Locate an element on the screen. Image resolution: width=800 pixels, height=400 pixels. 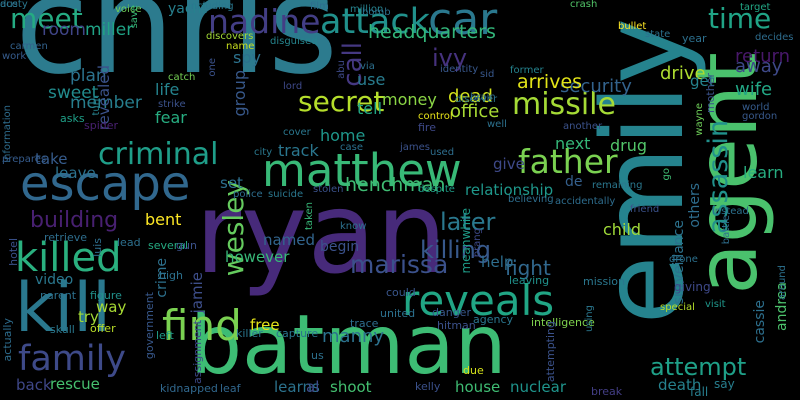
word-leave: leave is located at coordinates (75, 173).